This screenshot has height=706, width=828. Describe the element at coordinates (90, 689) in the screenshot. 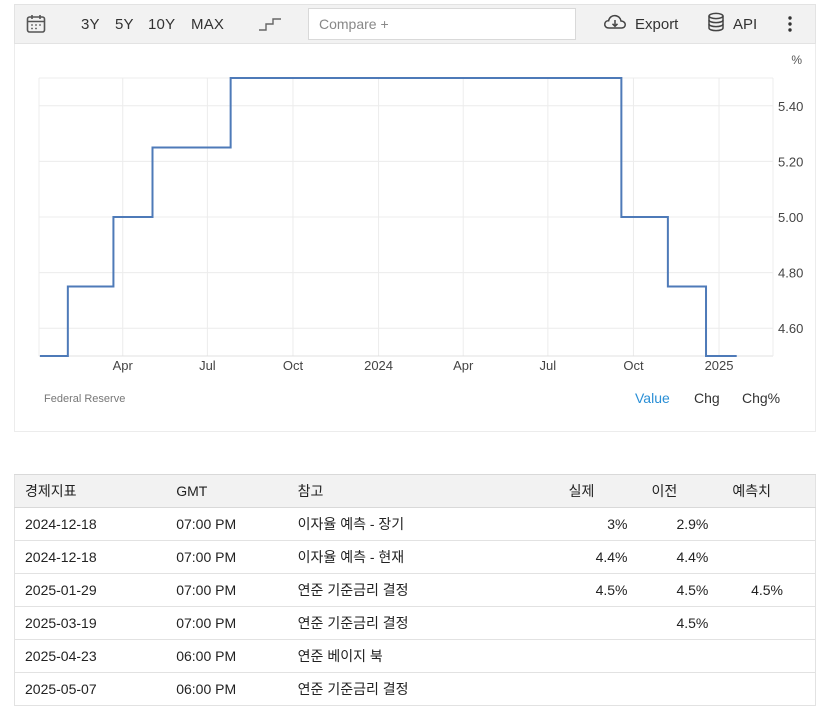

I see `row-date: 2025-05-07` at that location.